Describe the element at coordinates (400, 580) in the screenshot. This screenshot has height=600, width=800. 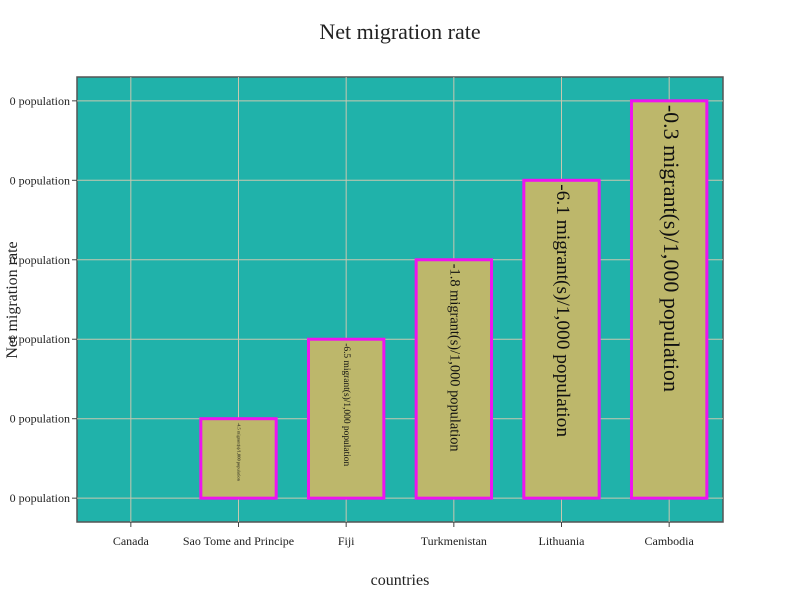
I see `x-axis-label: countries` at that location.